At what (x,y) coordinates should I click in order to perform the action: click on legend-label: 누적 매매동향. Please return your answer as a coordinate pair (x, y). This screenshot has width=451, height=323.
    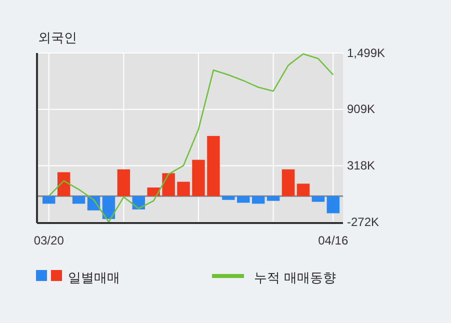
    Looking at the image, I should click on (295, 278).